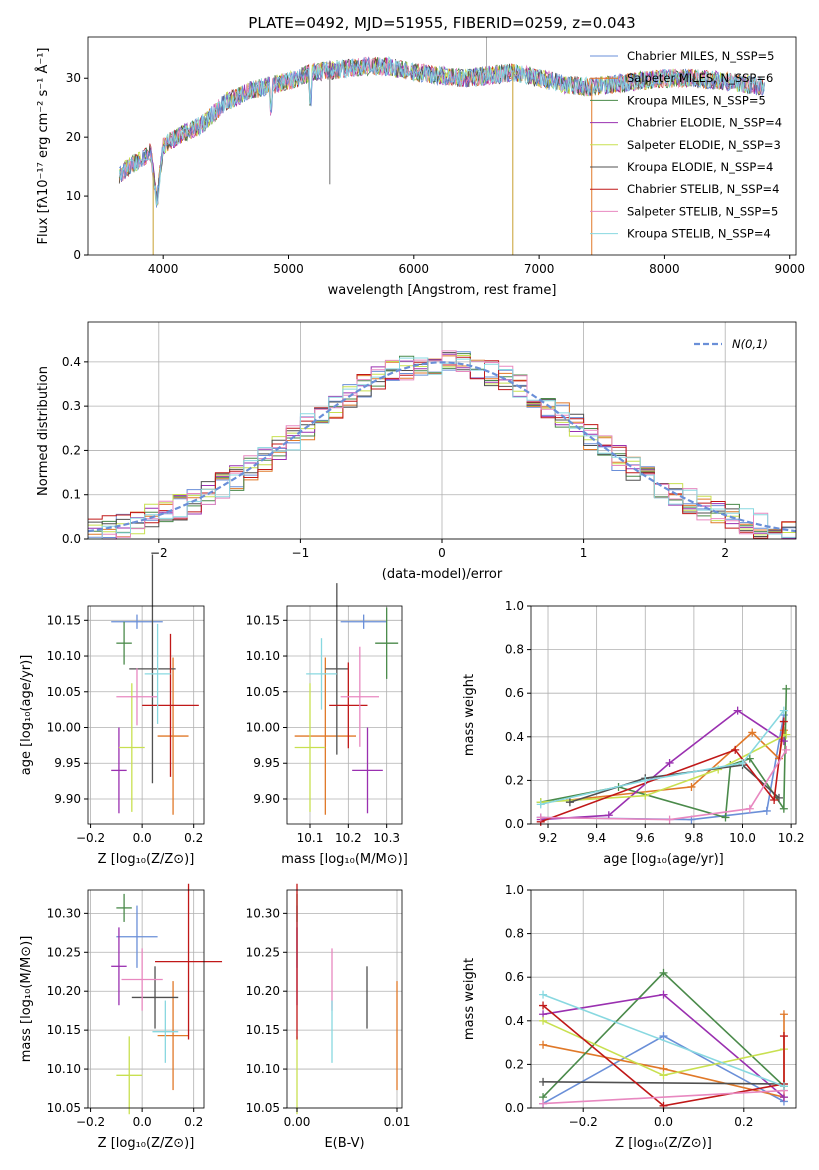 This screenshot has height=1170, width=819. I want to click on panel-ytick-label: 1.0, so click(514, 890).